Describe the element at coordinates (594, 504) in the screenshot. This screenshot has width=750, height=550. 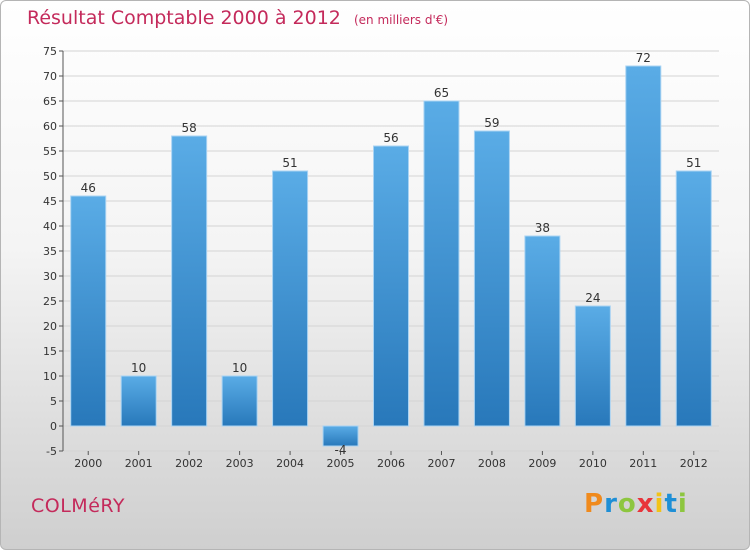
I see `brand-letter: P` at that location.